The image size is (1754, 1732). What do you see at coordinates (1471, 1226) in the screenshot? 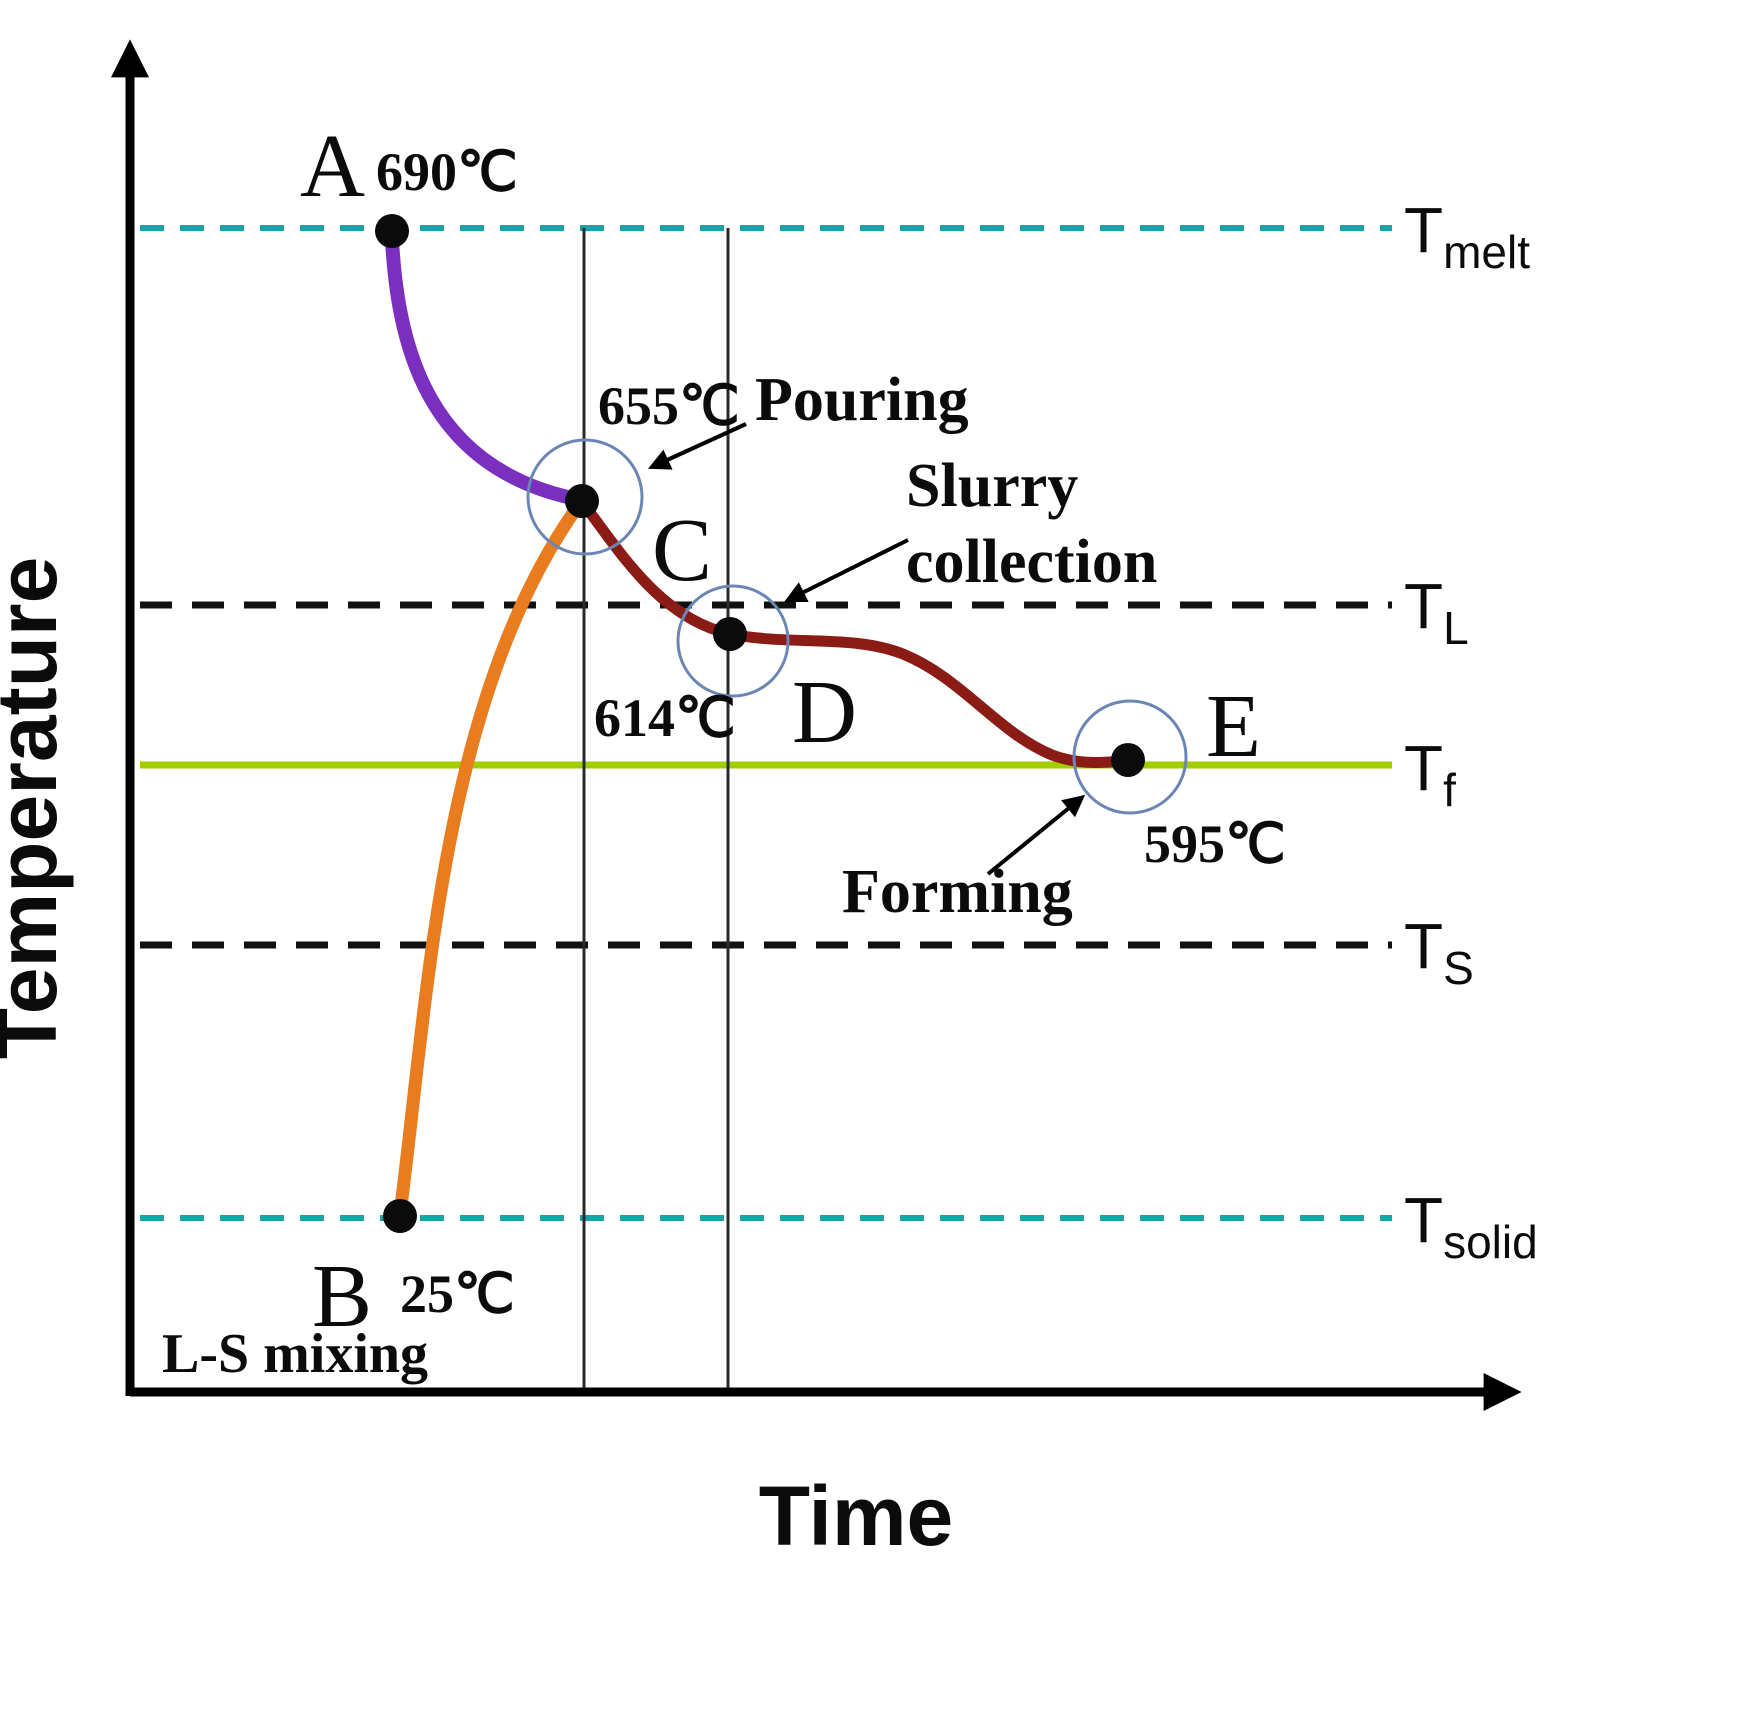
I see `t-solid-label: Tsolid` at bounding box center [1471, 1226].